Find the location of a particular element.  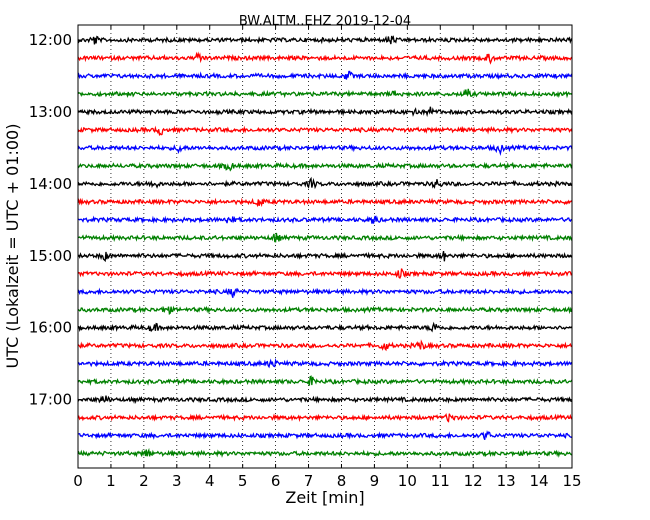

y-tick-label: 14:00 is located at coordinates (50, 184).